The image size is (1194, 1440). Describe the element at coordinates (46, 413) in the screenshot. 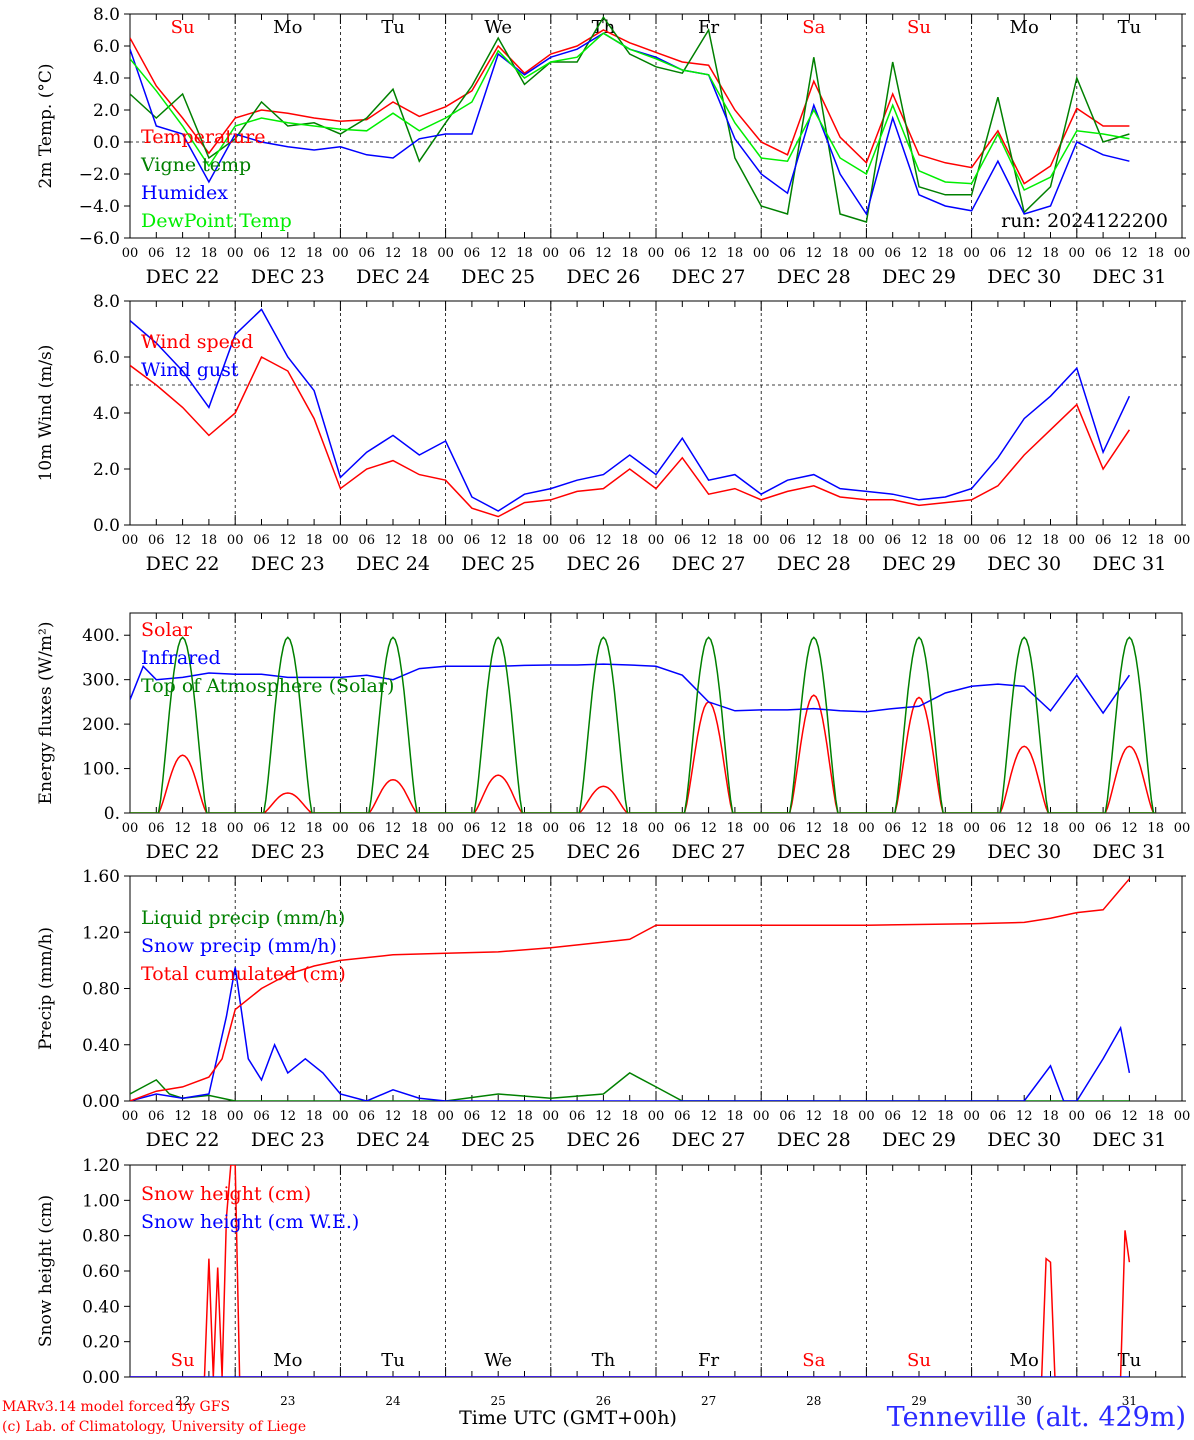

I see `y-axis-label: 10m Wind (m/s)` at that location.